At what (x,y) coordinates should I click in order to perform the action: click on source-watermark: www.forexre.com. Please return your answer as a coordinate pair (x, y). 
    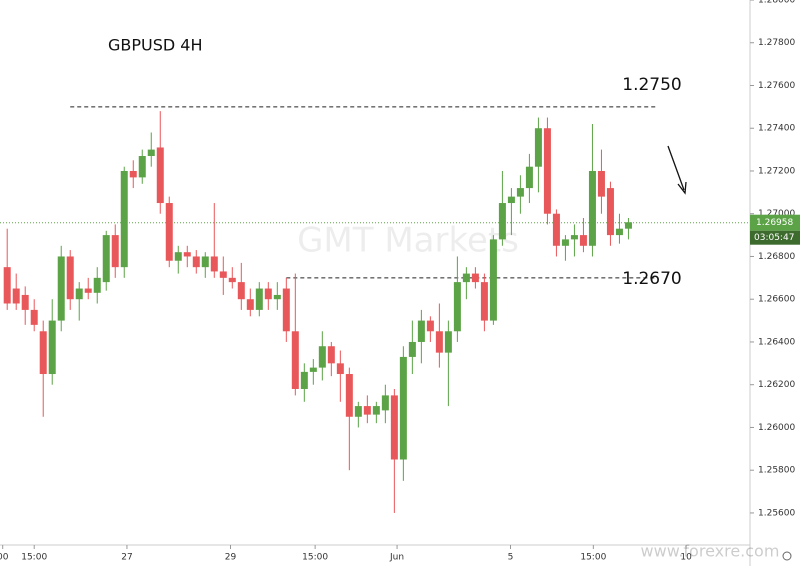
    Looking at the image, I should click on (710, 551).